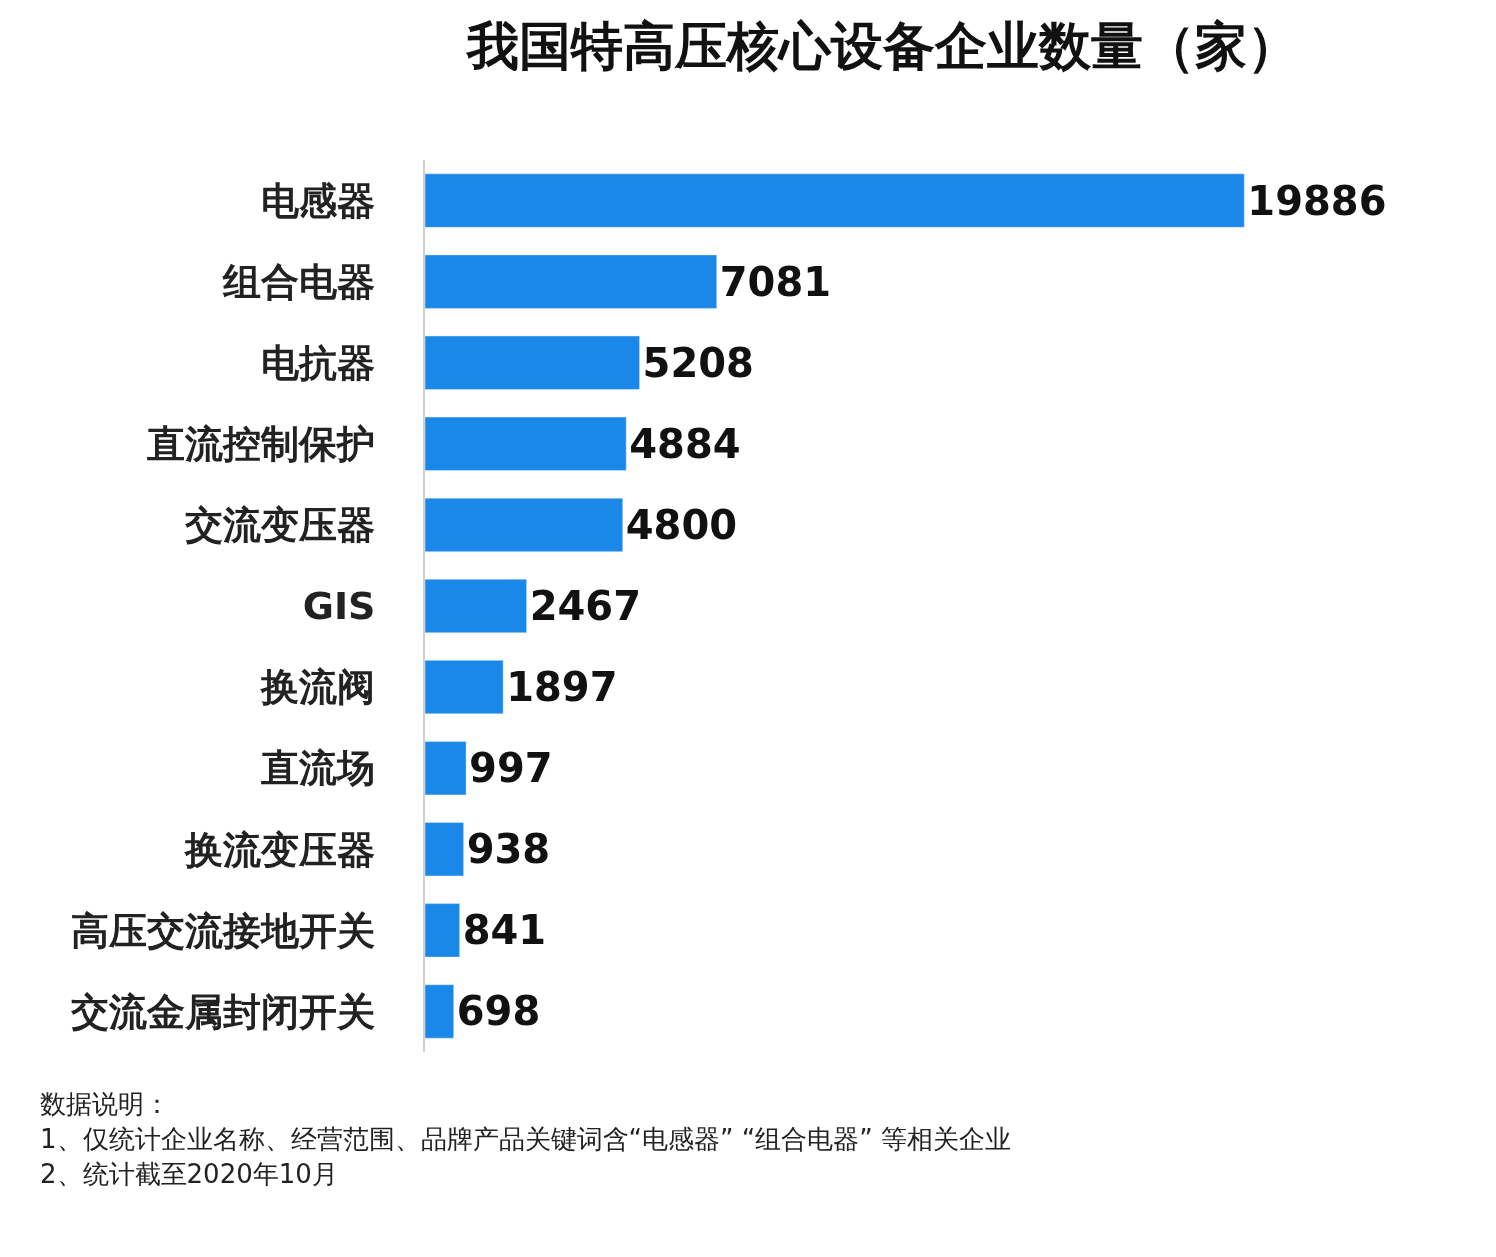 The width and height of the screenshot is (1496, 1257). Describe the element at coordinates (261, 444) in the screenshot. I see `y-tick-label: 直流控制保护` at that location.